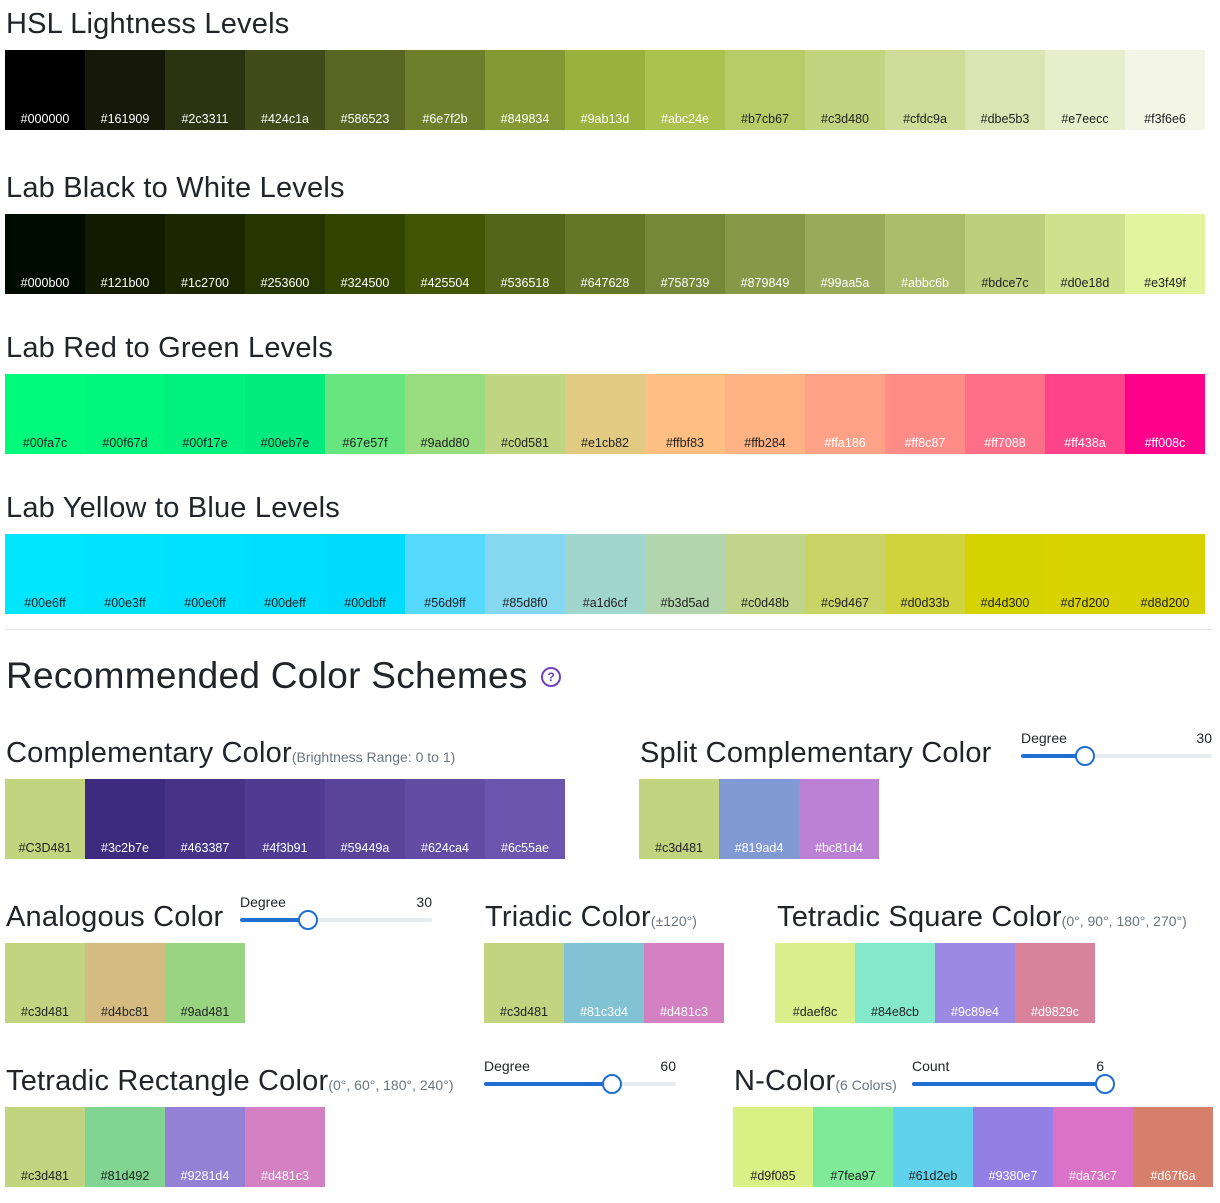 The width and height of the screenshot is (1220, 1203). What do you see at coordinates (1093, 1147) in the screenshot?
I see `color-swatch: #da73c7` at bounding box center [1093, 1147].